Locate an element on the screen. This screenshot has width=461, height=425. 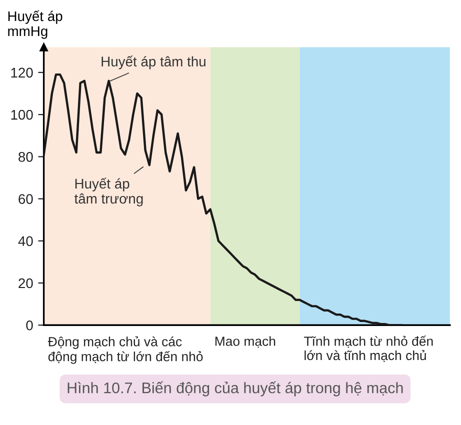
text: Động mạch chủ và các động mạch từ lớn đến nhỏ is located at coordinates (125, 350).